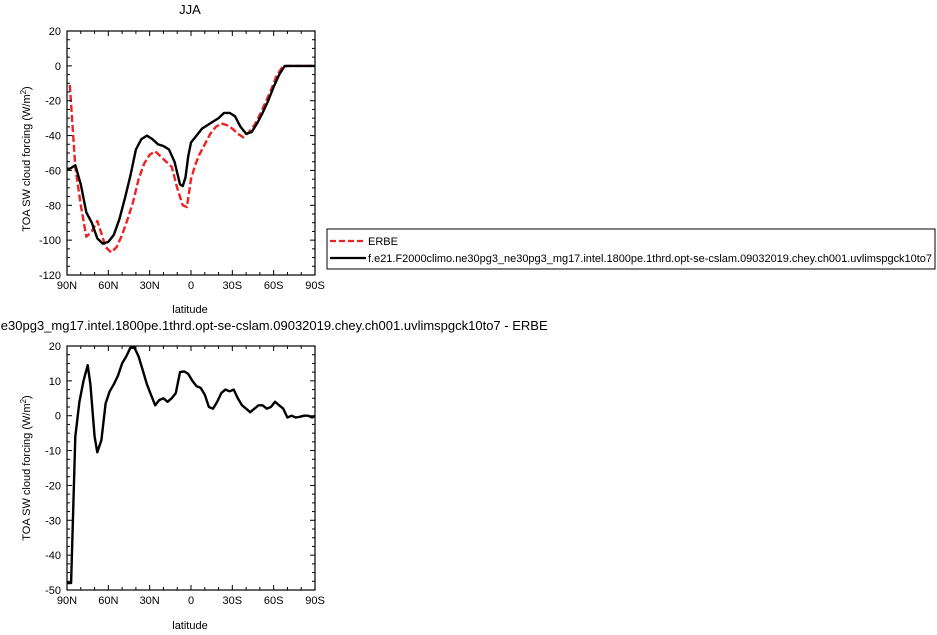  Describe the element at coordinates (27, 107) in the screenshot. I see `top-ylabel-unit: (W/m` at that location.